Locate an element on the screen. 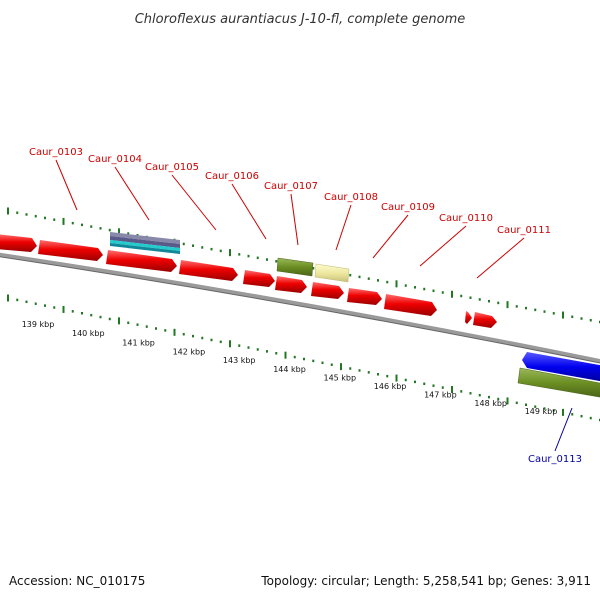 This screenshot has width=600, height=600. gene-label: Caur_0105 is located at coordinates (172, 167).